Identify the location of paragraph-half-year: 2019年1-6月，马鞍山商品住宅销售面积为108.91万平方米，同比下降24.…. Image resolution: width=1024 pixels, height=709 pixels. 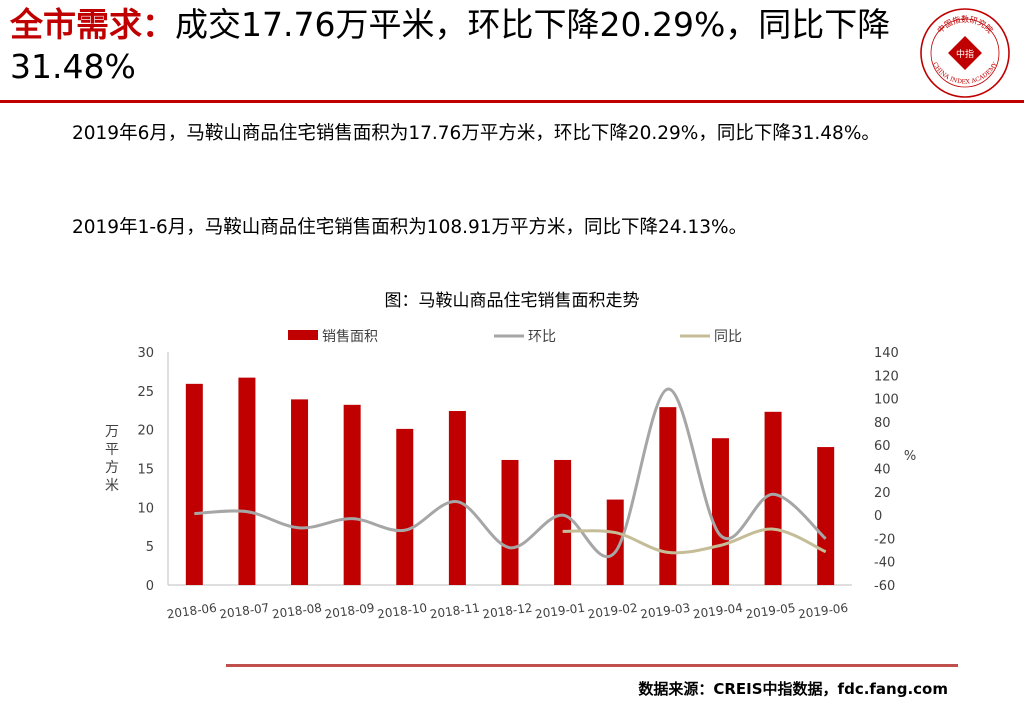
(519, 228).